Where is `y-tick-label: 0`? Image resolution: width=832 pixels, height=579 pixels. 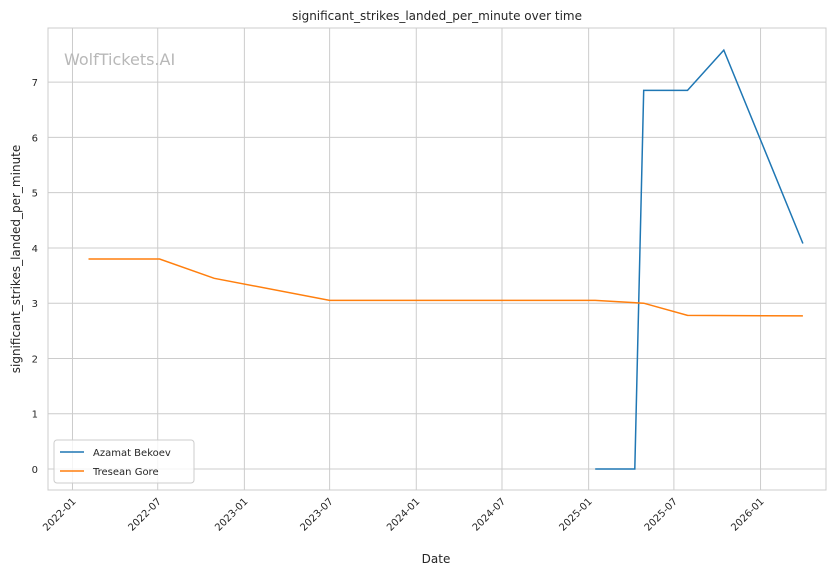
y-tick-label: 0 is located at coordinates (35, 470).